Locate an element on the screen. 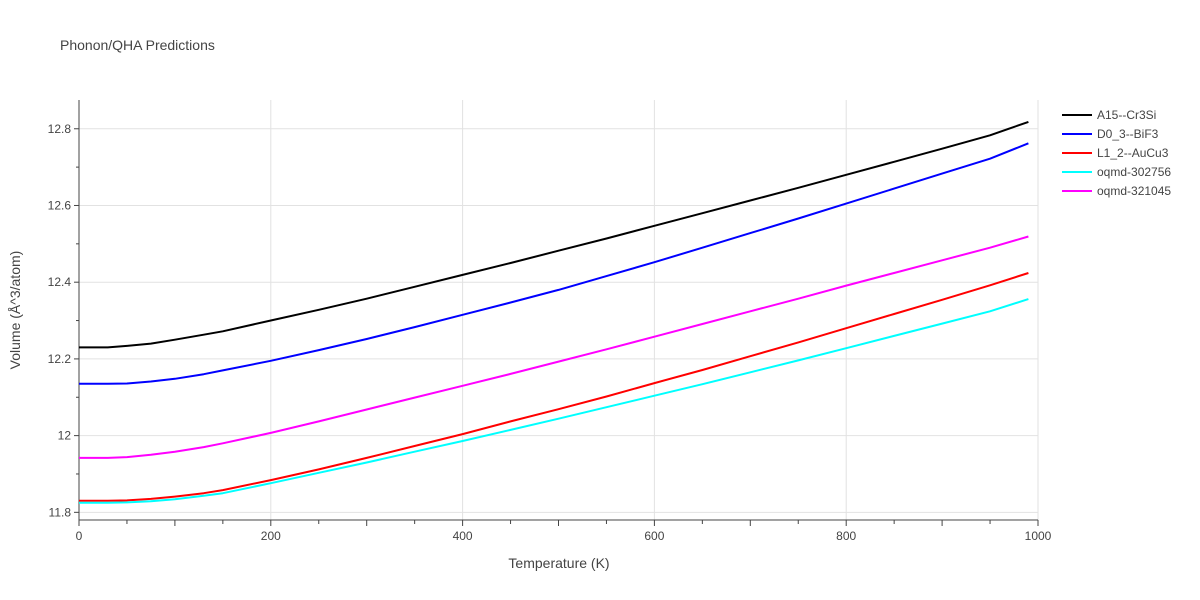 Image resolution: width=1200 pixels, height=600 pixels. y-tick-label: 12.4 is located at coordinates (60, 282).